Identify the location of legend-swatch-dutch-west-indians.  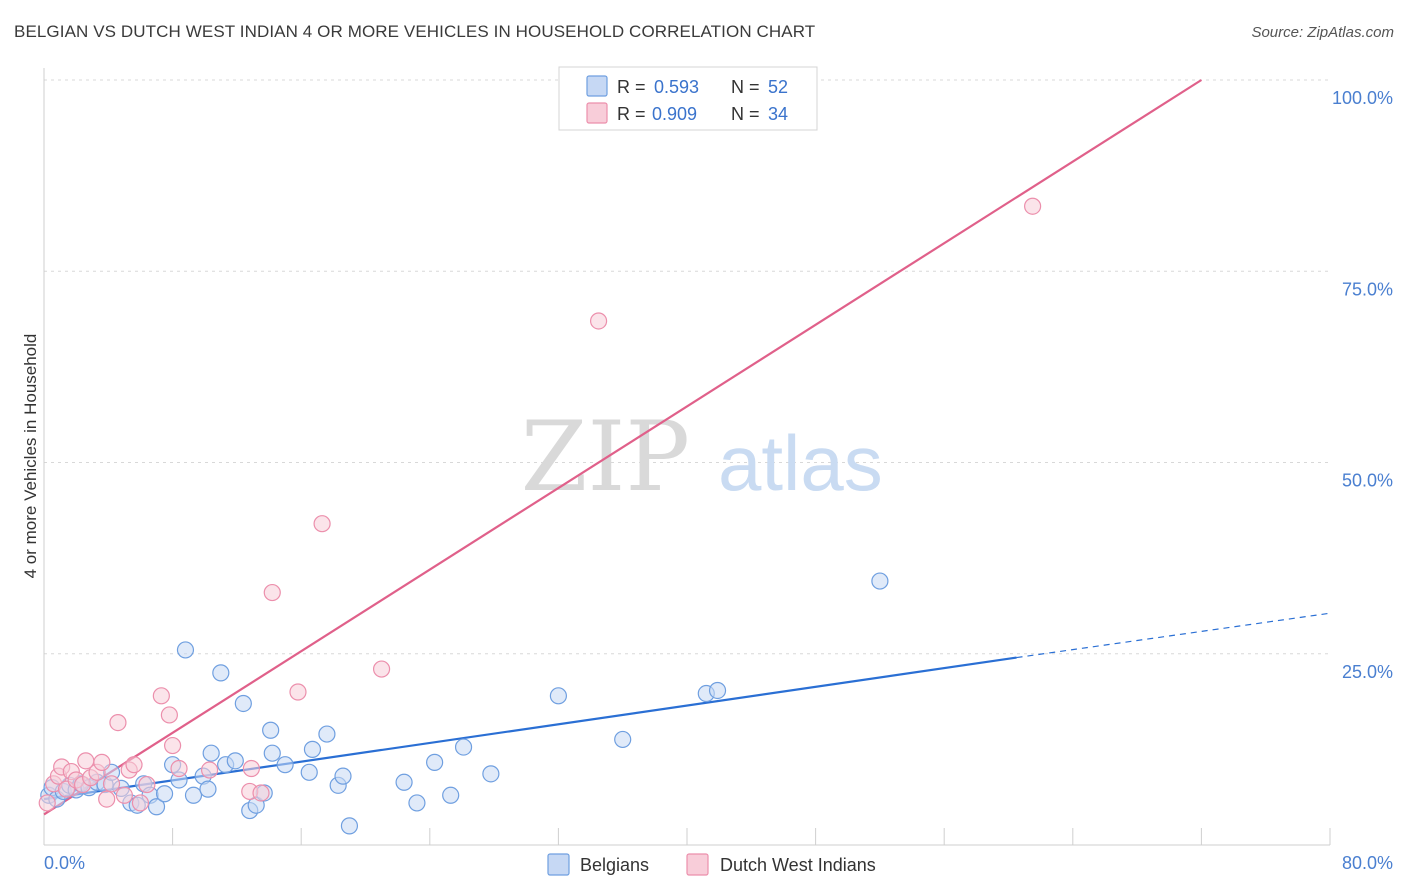
(597, 113).